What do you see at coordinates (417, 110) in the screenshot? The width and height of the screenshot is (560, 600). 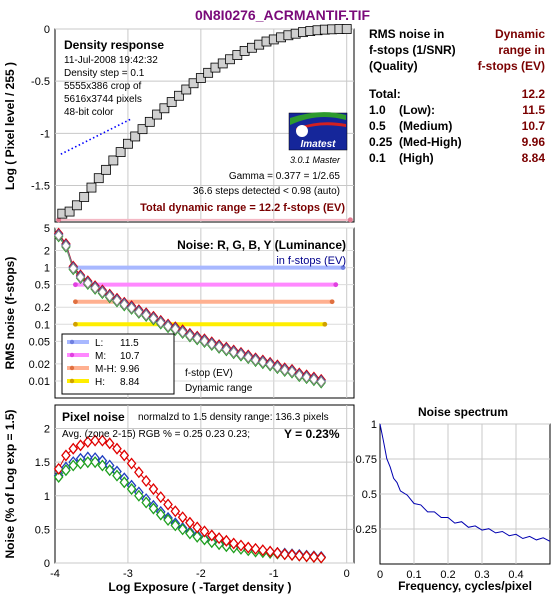 I see `rms-quality-label: (Low):` at bounding box center [417, 110].